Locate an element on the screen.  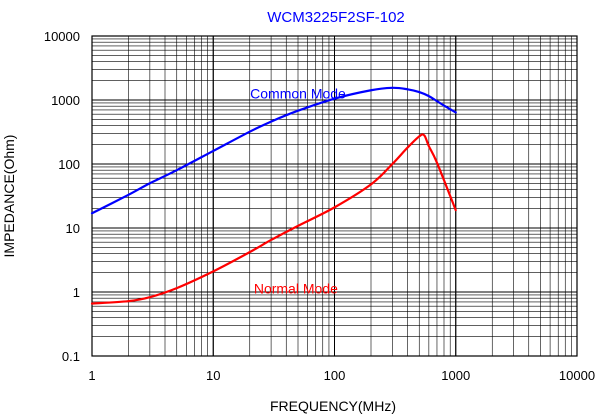
x-tick-labels: 1 10 100 1000 10000 is located at coordinates (341, 375).